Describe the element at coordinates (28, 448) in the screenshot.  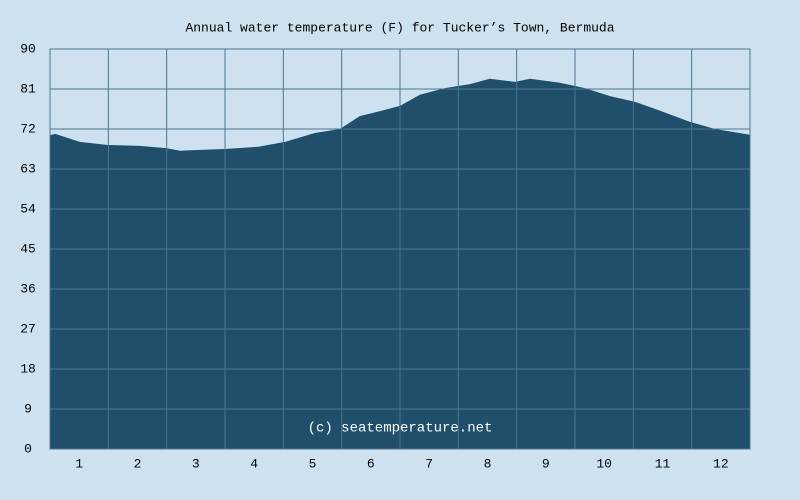
I see `y-tick-label: 0` at that location.